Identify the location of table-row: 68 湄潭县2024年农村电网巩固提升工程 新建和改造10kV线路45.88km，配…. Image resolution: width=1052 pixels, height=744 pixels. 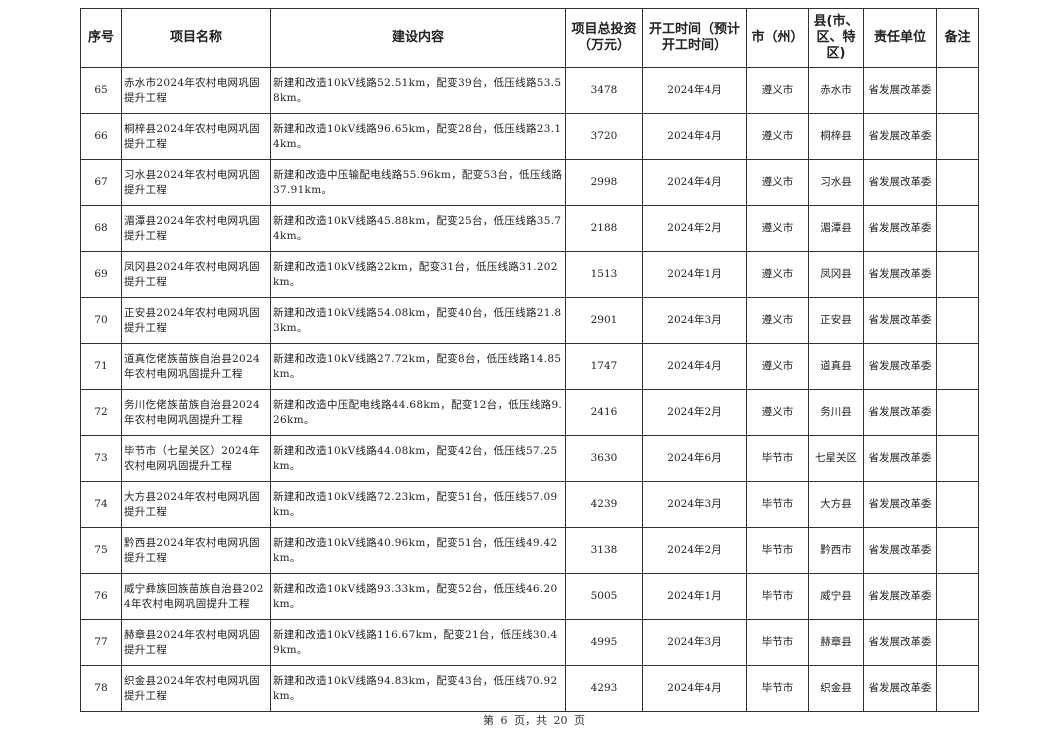
(529, 228).